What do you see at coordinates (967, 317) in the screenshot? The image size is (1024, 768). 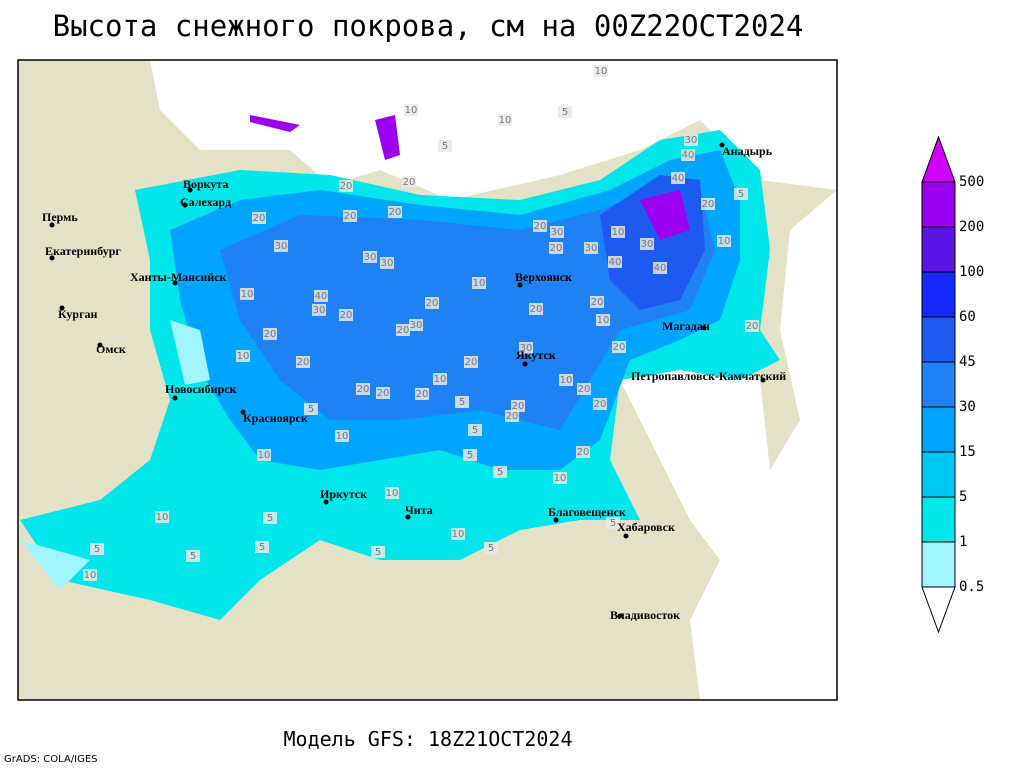 I see `colorbar-label: 60` at bounding box center [967, 317].